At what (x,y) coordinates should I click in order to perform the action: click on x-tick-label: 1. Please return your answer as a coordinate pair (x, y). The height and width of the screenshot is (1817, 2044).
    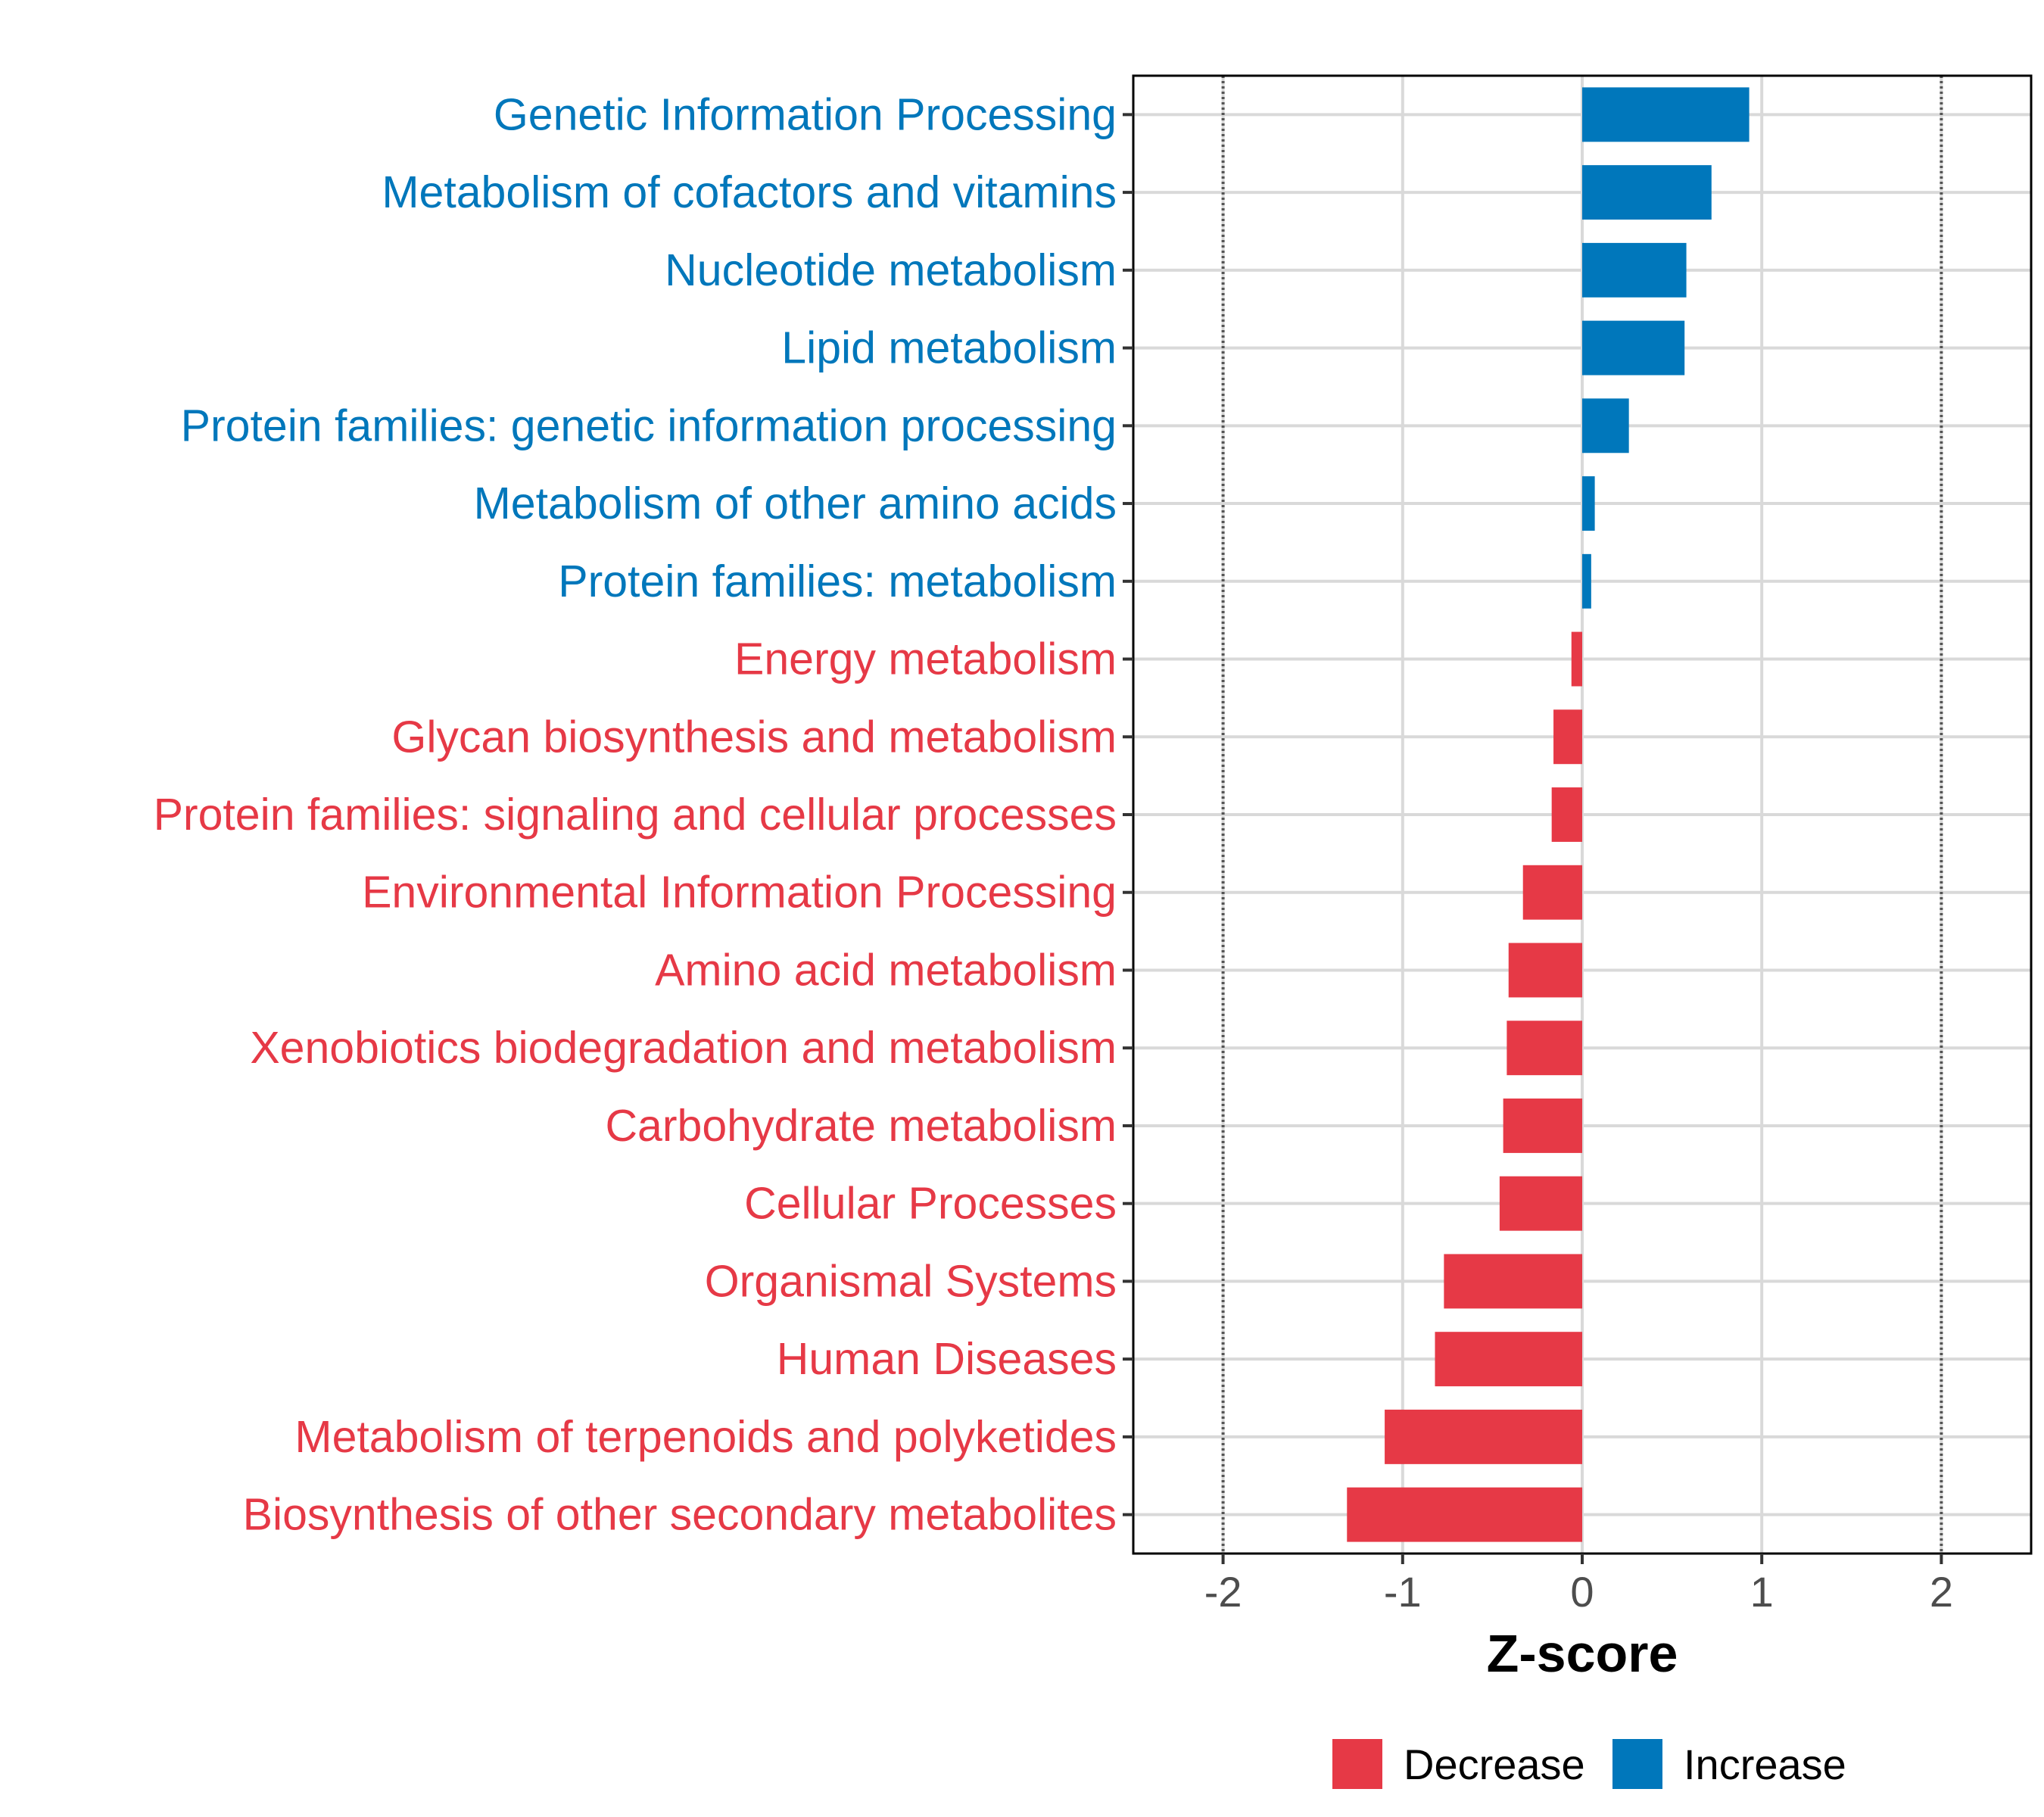
    Looking at the image, I should click on (1762, 1592).